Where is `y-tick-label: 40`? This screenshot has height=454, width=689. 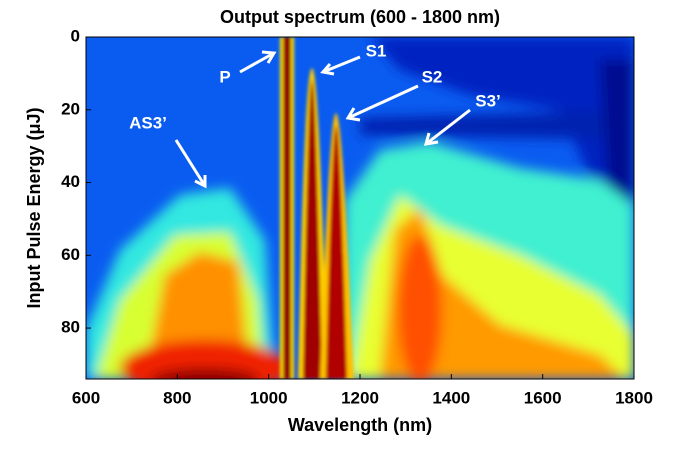
y-tick-label: 40 is located at coordinates (70, 181).